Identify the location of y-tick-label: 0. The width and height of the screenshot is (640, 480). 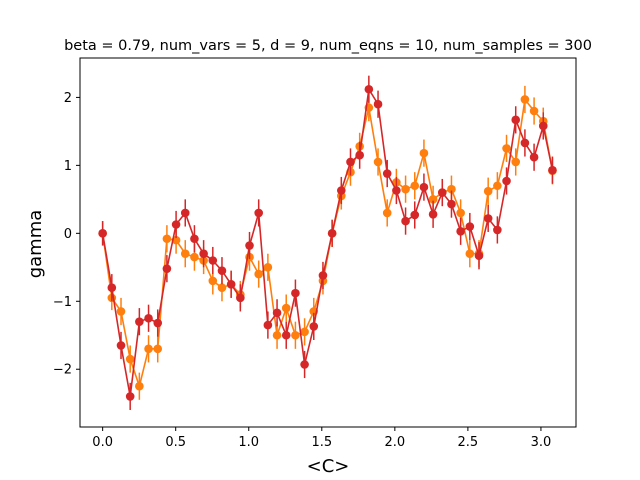
(68, 234).